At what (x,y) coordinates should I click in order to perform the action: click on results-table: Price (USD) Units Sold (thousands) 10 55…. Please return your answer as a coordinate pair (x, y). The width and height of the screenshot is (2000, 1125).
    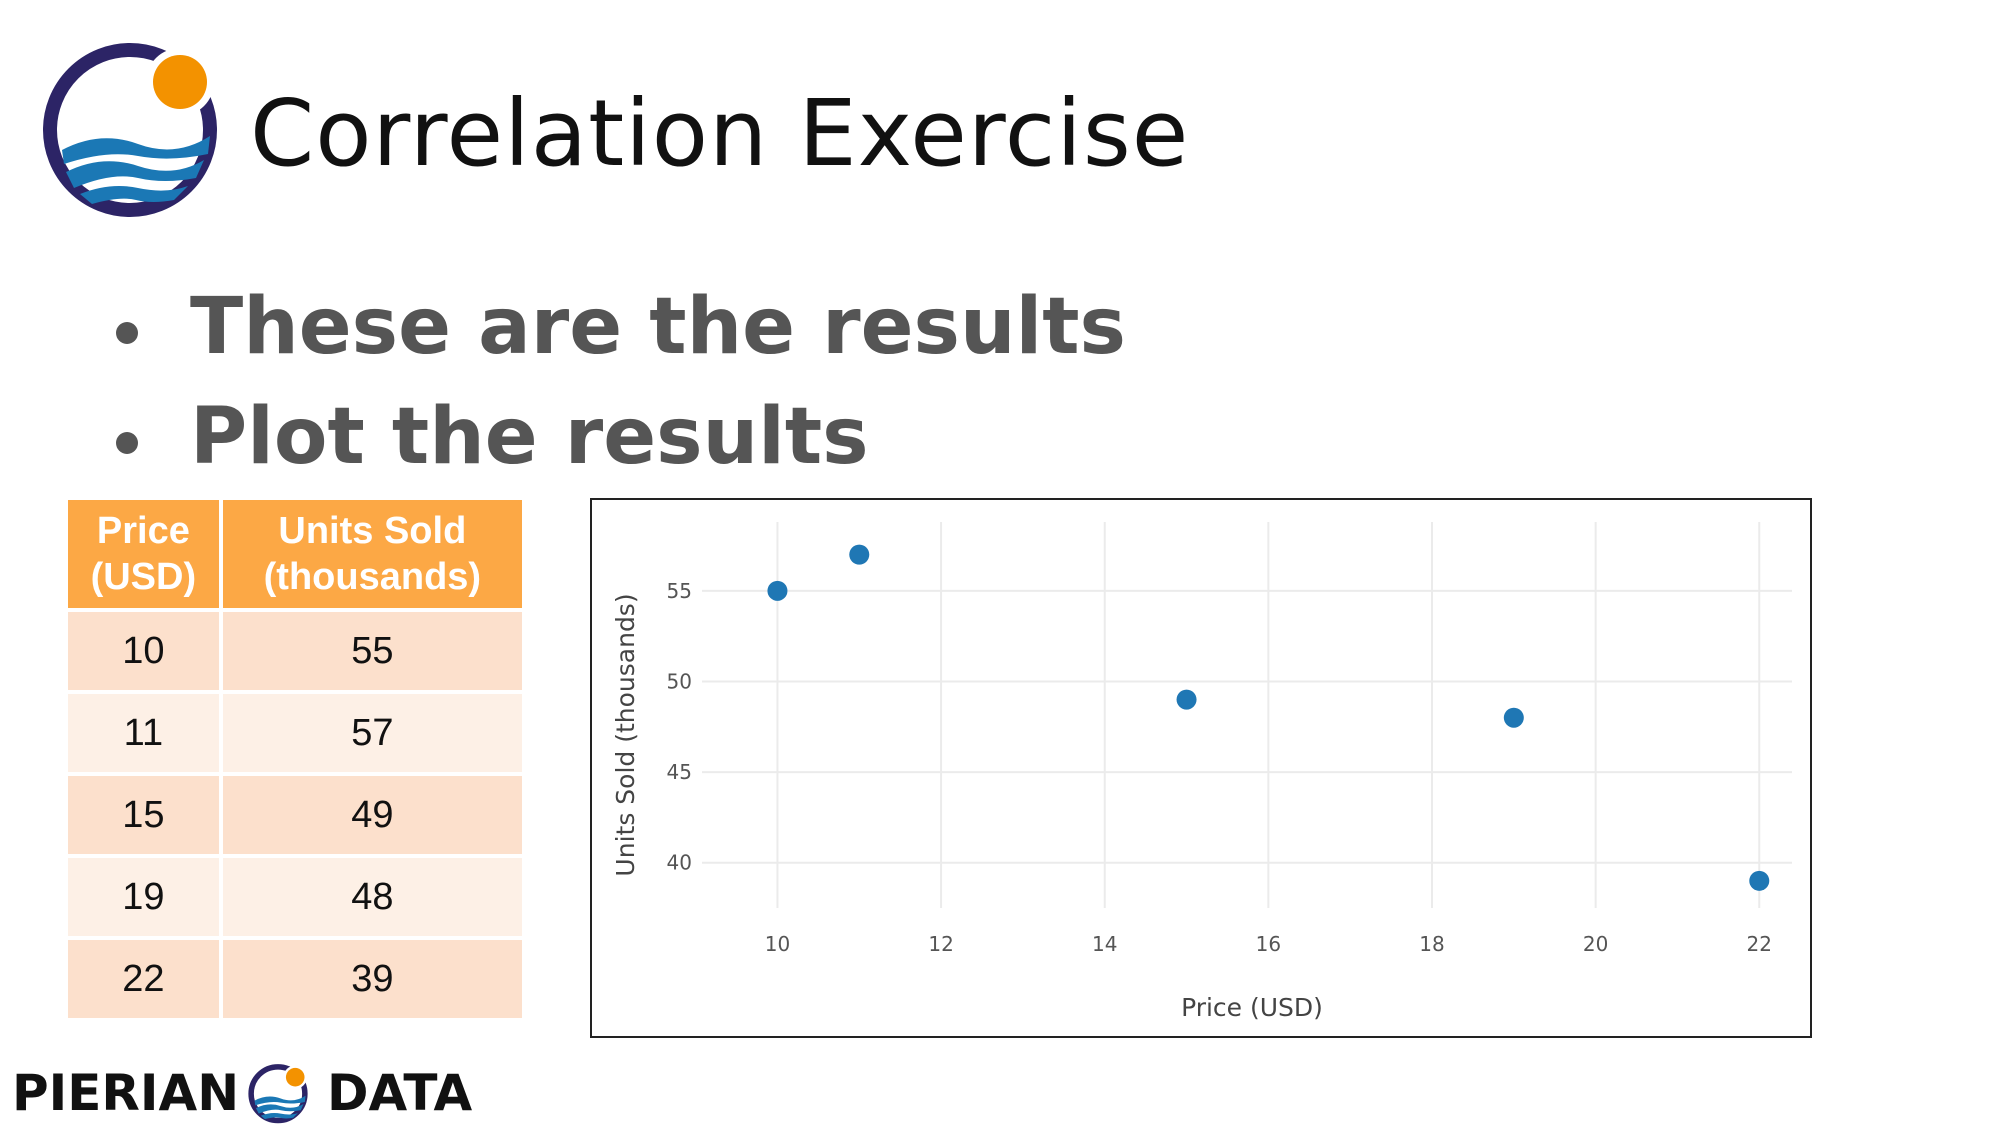
    Looking at the image, I should click on (299, 759).